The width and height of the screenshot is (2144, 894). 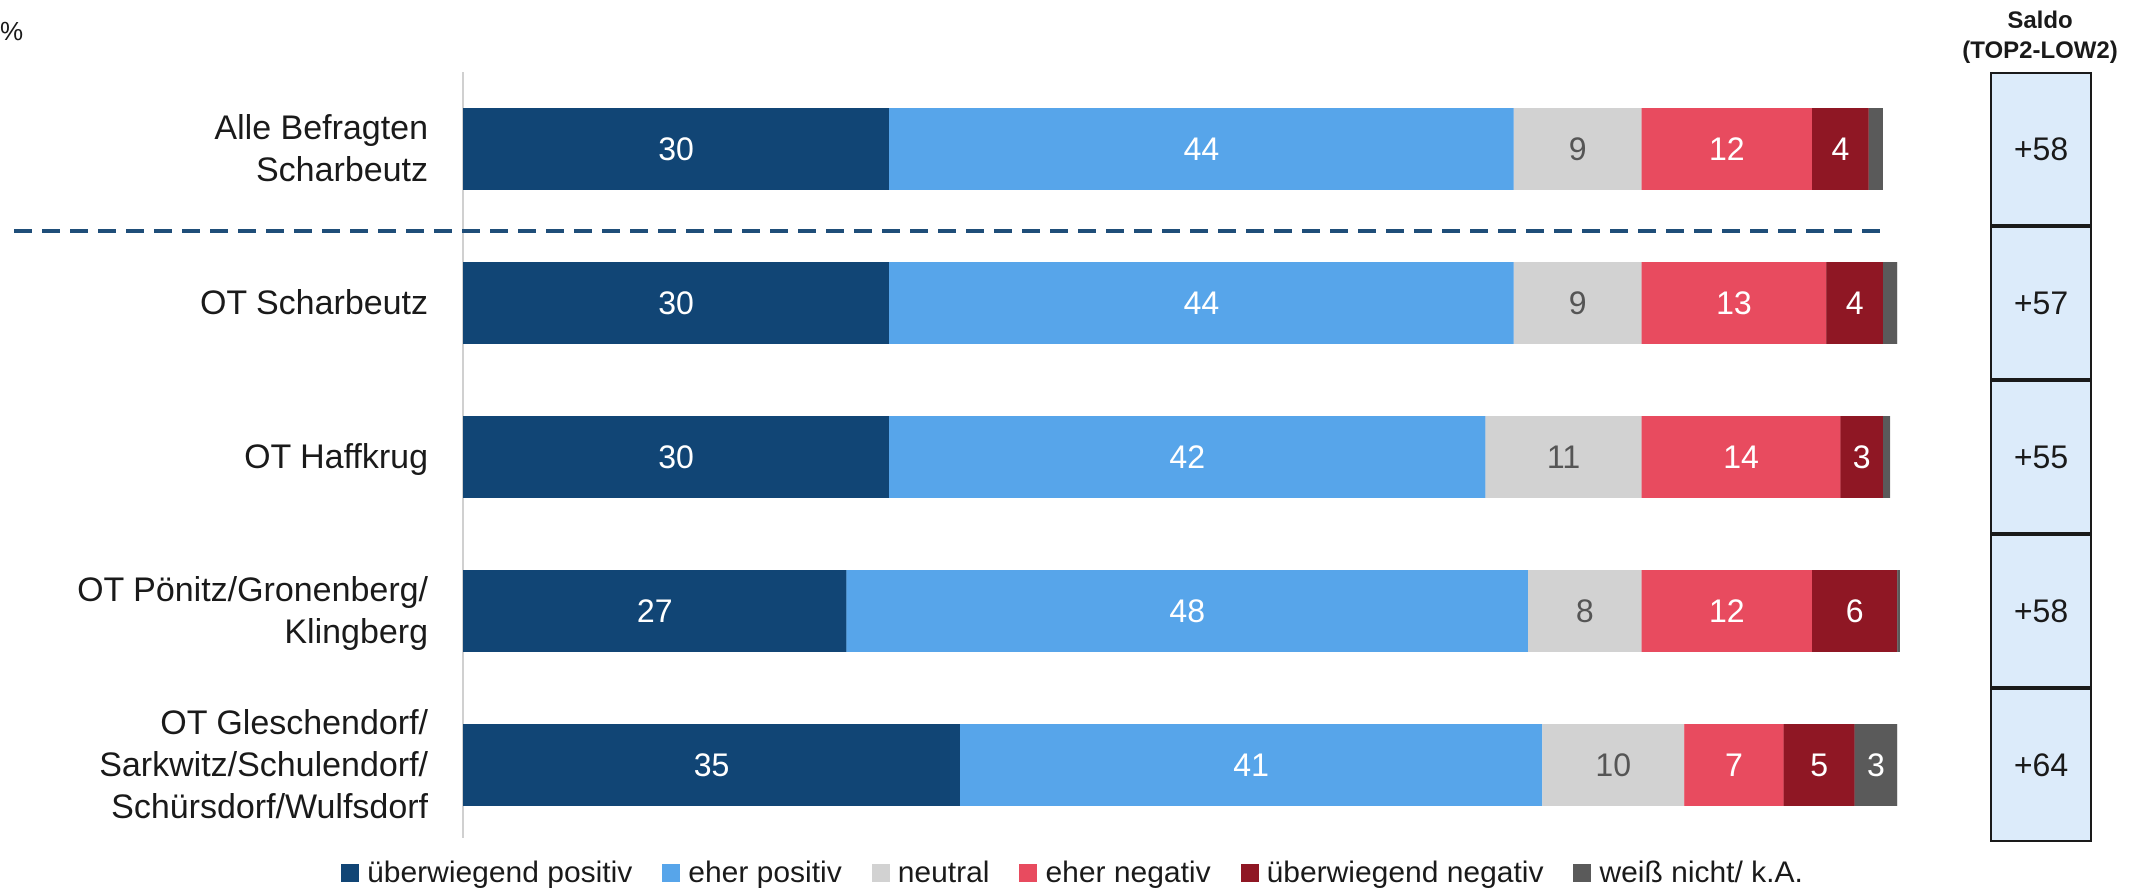 I want to click on saldo-value-row-4: +58, so click(x=2041, y=611).